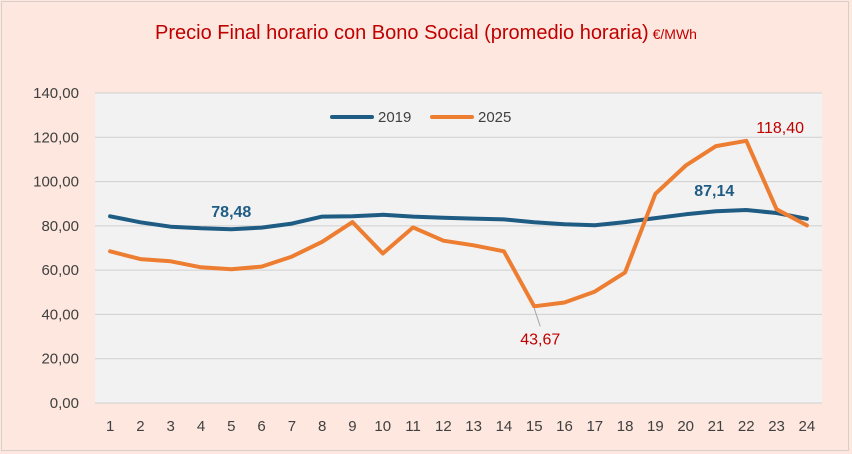  What do you see at coordinates (322, 426) in the screenshot?
I see `x-tick-label: 8` at bounding box center [322, 426].